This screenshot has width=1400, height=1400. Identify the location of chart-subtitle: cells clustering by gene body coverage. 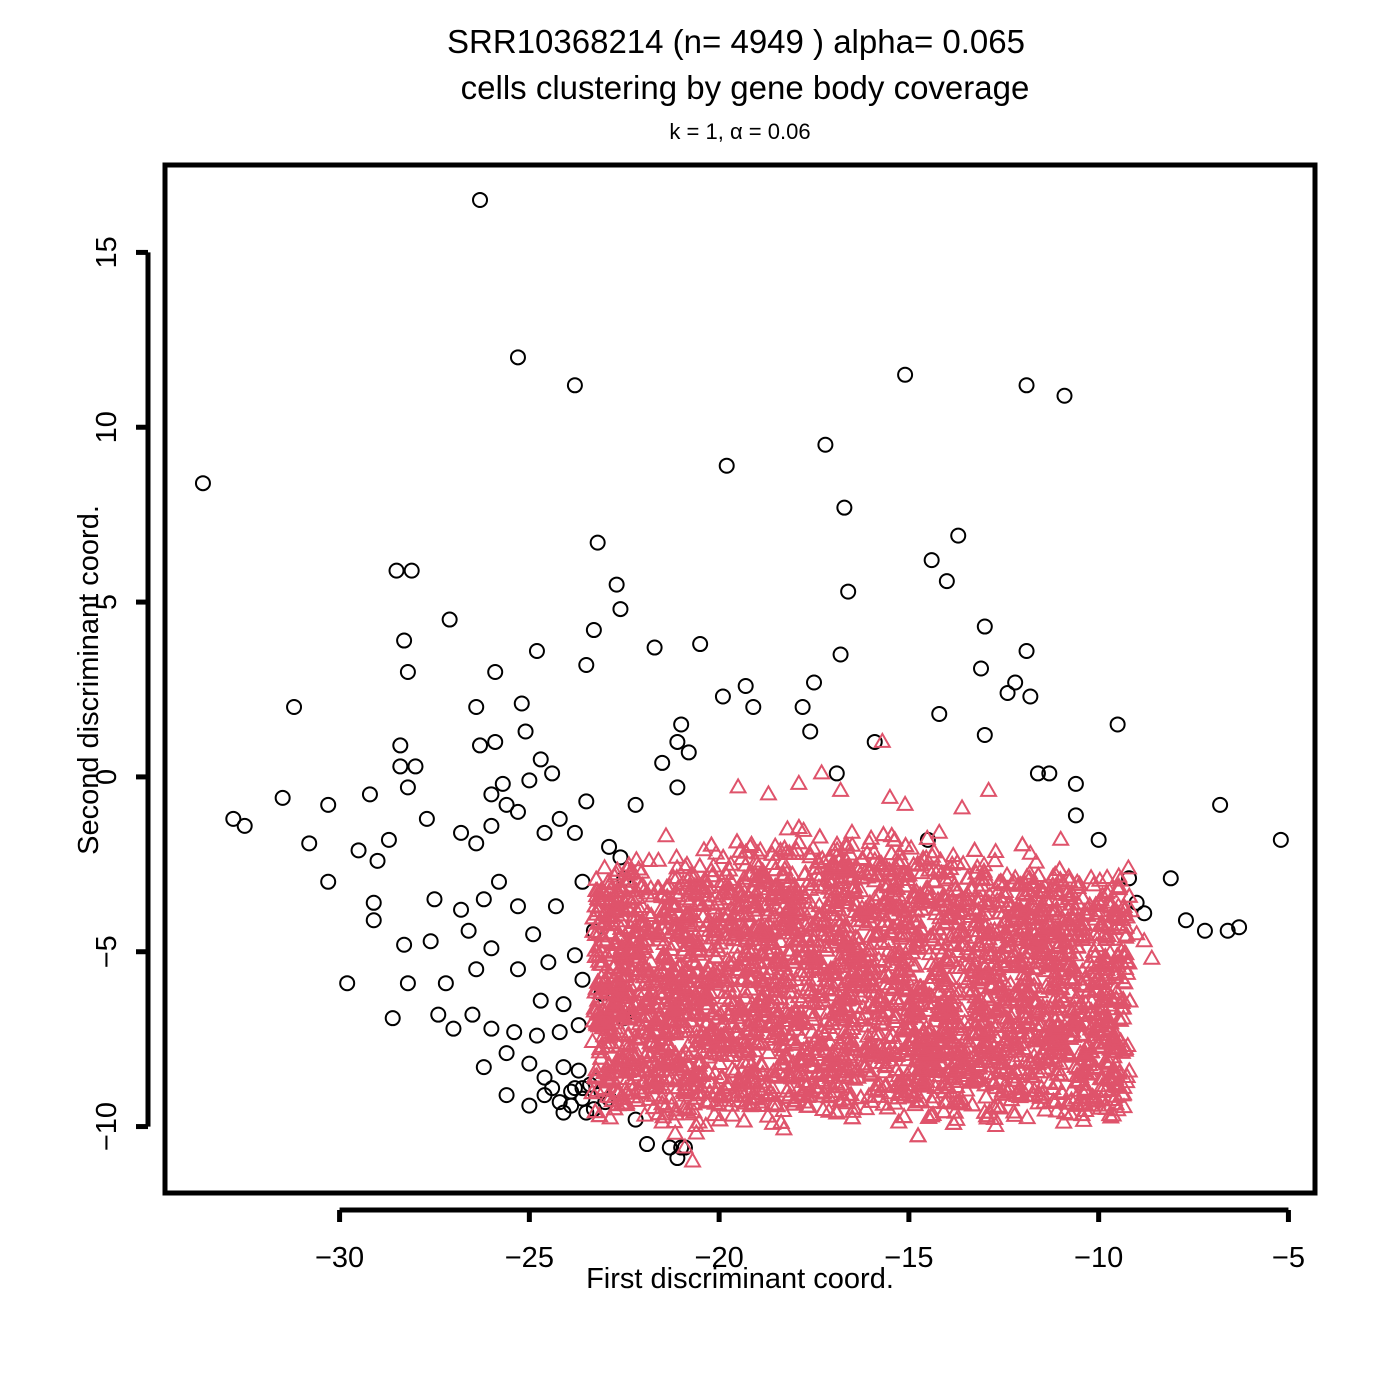
(745, 87).